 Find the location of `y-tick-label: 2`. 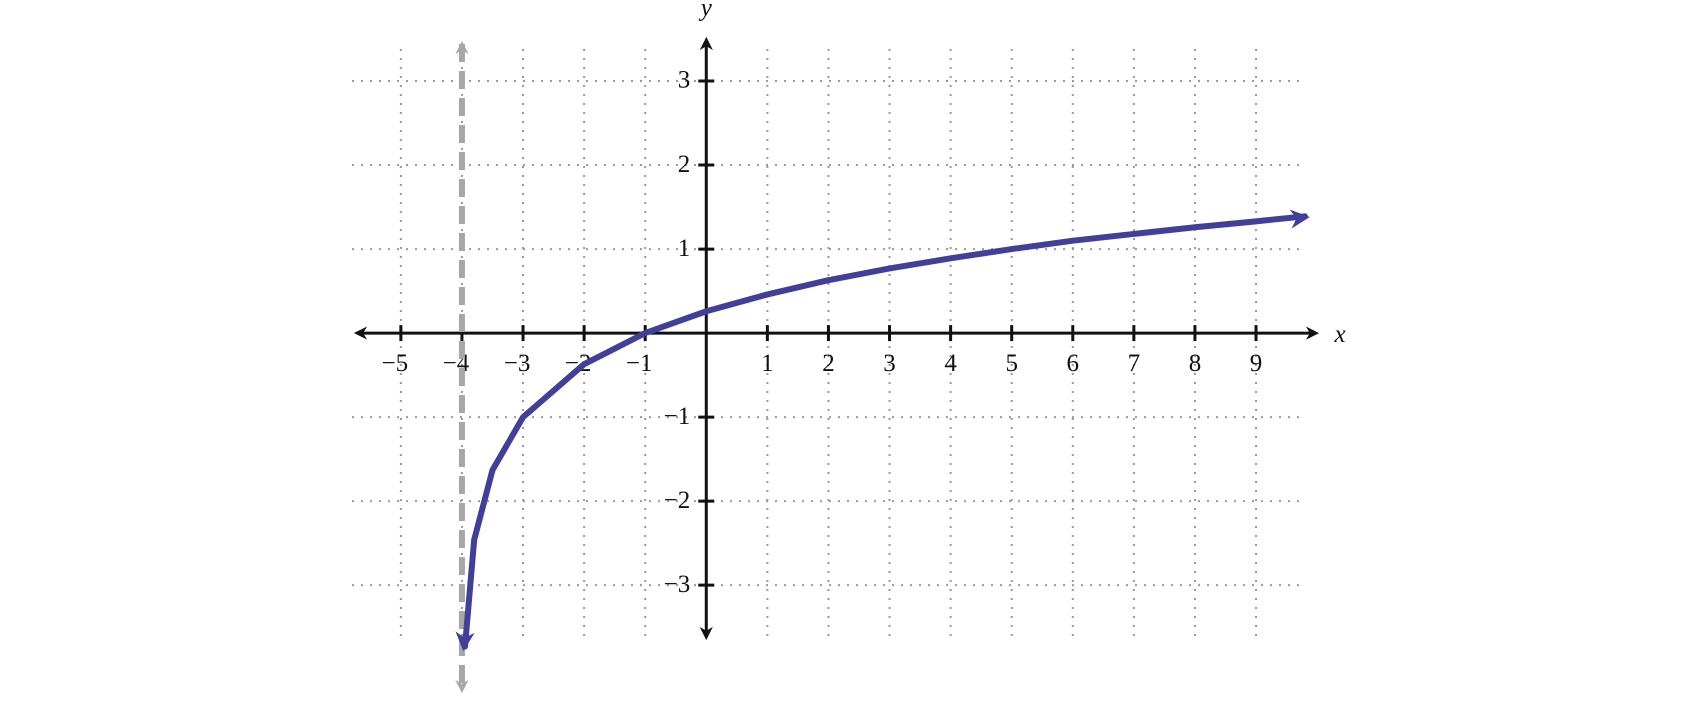

y-tick-label: 2 is located at coordinates (684, 164).